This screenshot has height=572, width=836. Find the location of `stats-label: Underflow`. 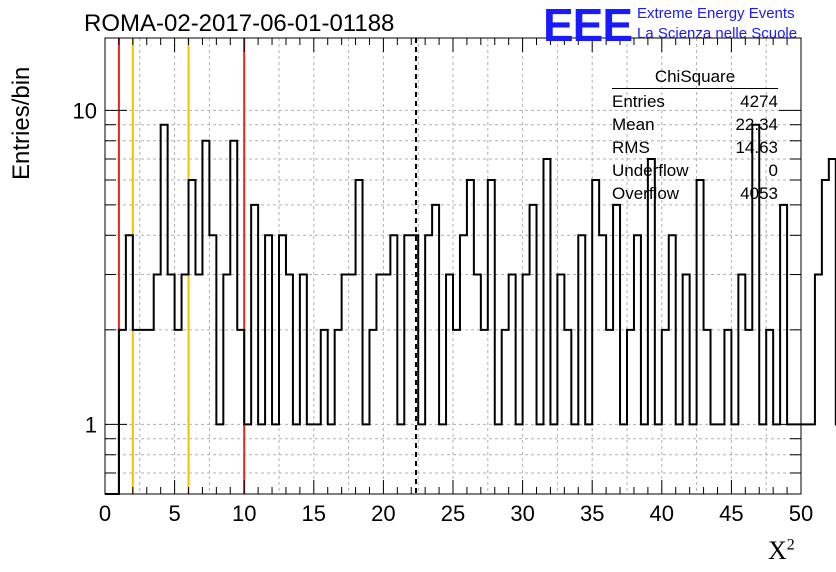

stats-label: Underflow is located at coordinates (650, 170).